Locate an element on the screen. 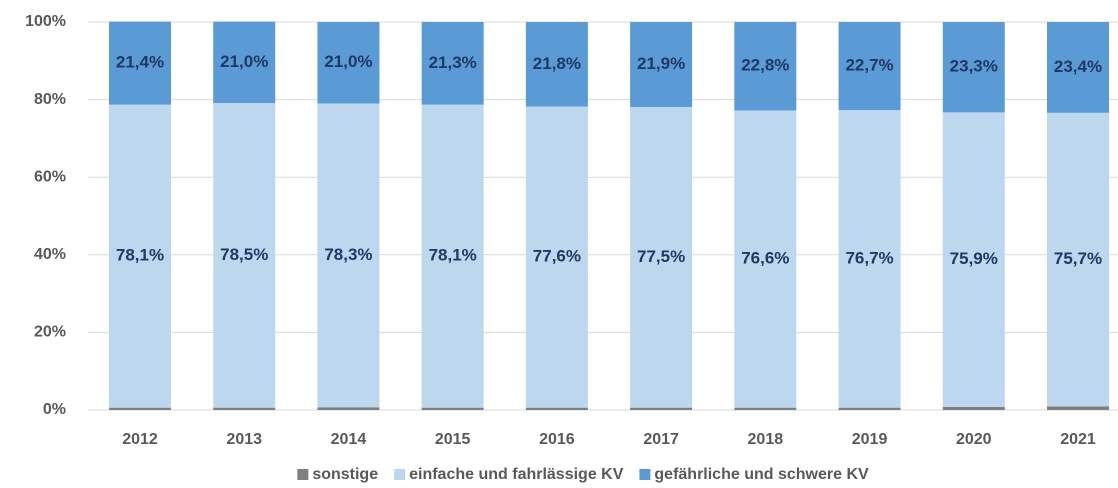  value-label: 21,9% is located at coordinates (661, 63).